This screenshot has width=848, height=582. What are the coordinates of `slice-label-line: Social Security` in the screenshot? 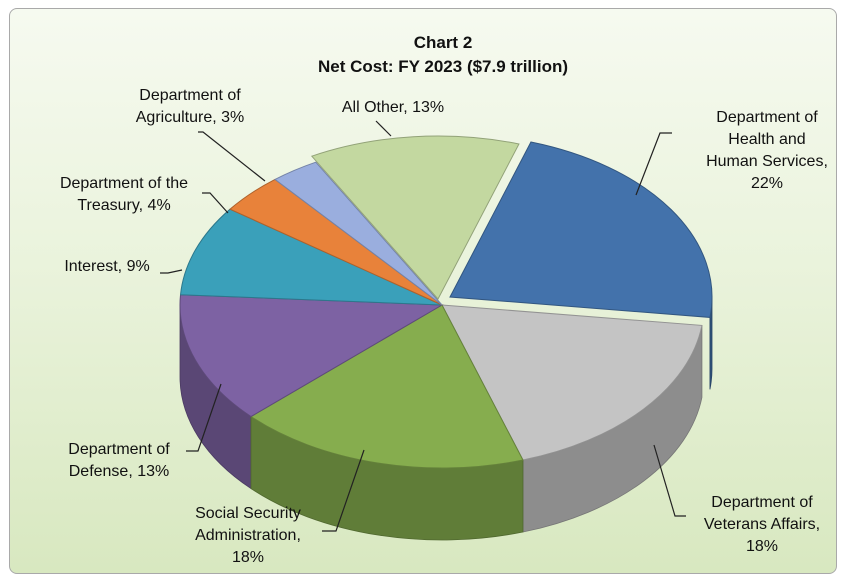 It's located at (248, 513).